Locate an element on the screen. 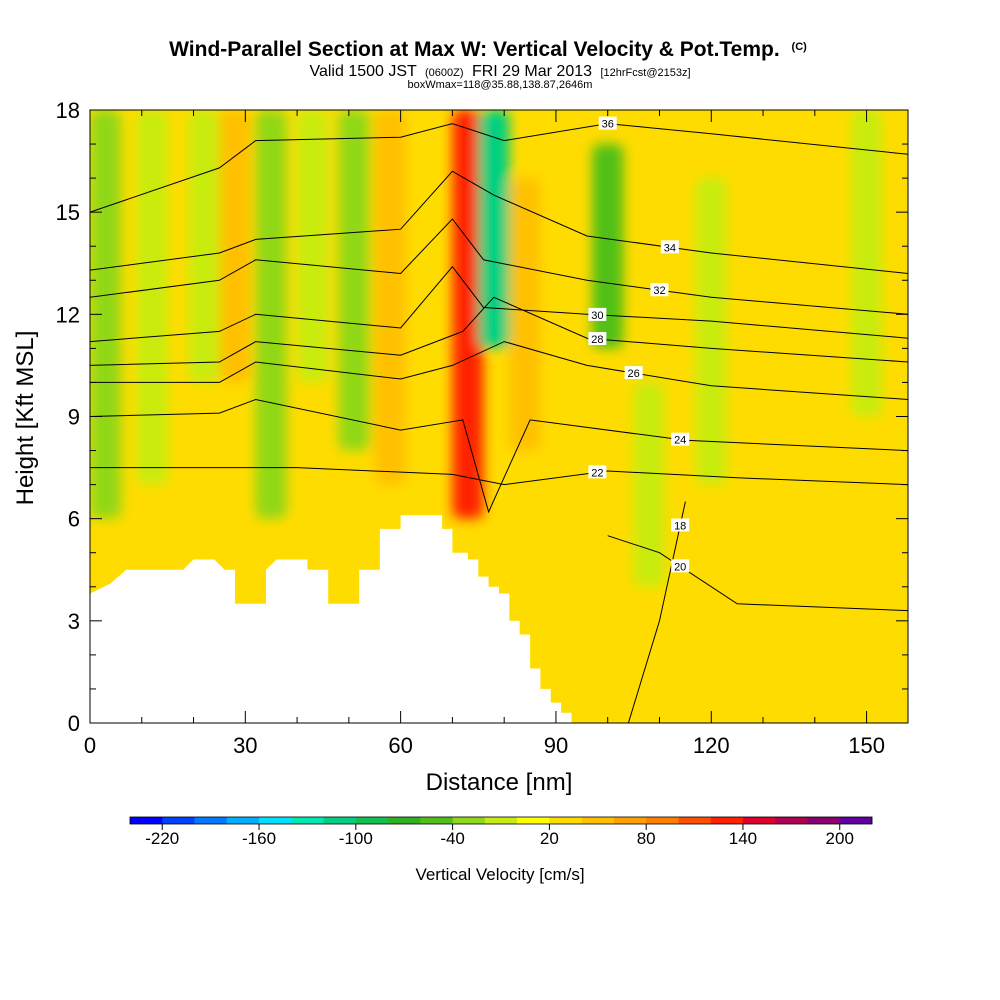  chart-subtitle-box: boxWmax=118@35.88,138.87,2646m is located at coordinates (500, 85).